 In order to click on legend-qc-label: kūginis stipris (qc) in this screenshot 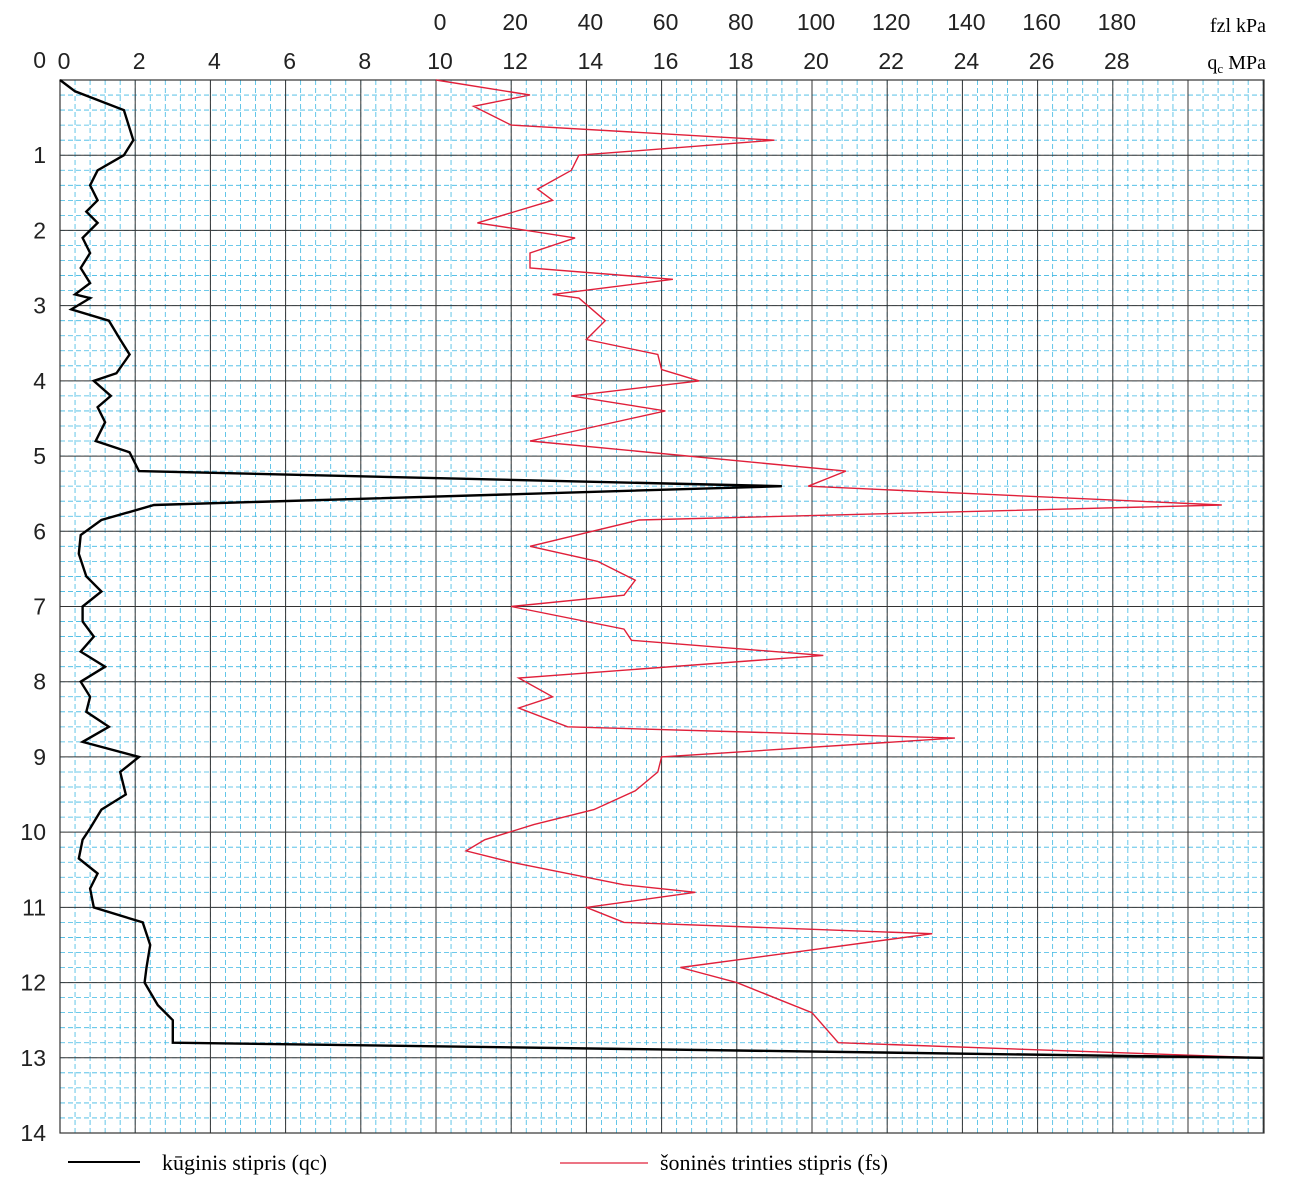, I will do `click(244, 1162)`.